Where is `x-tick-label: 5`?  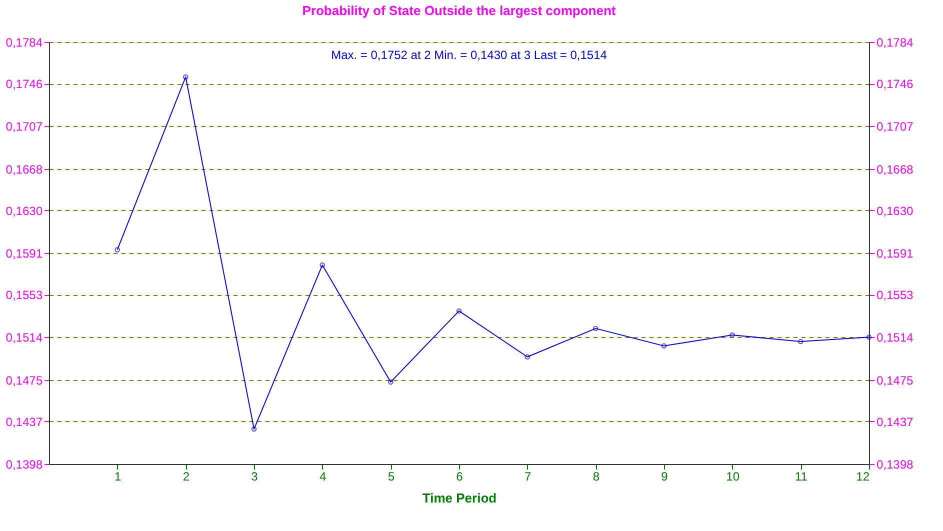 x-tick-label: 5 is located at coordinates (391, 477).